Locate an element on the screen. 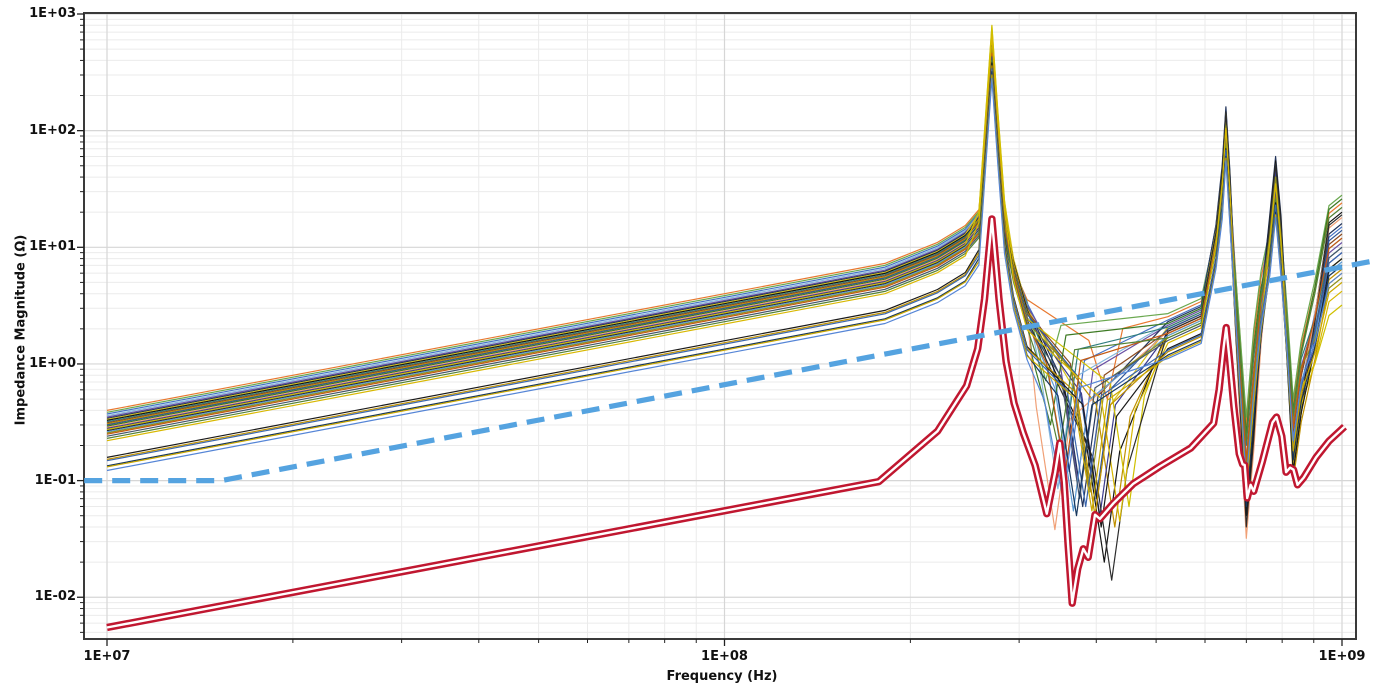  y-tick-label: 1E+02 is located at coordinates (52, 130).